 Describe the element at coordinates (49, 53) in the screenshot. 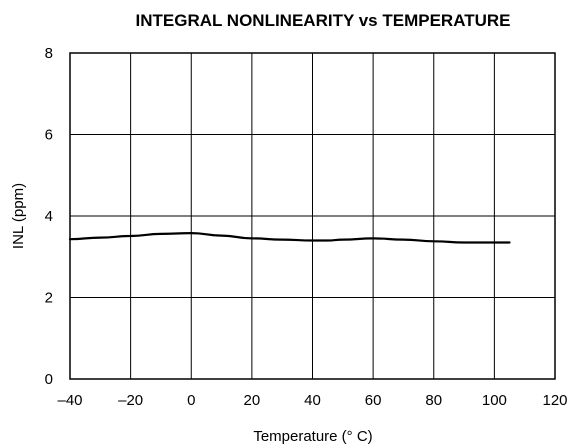

I see `y-tick-label: 8` at that location.